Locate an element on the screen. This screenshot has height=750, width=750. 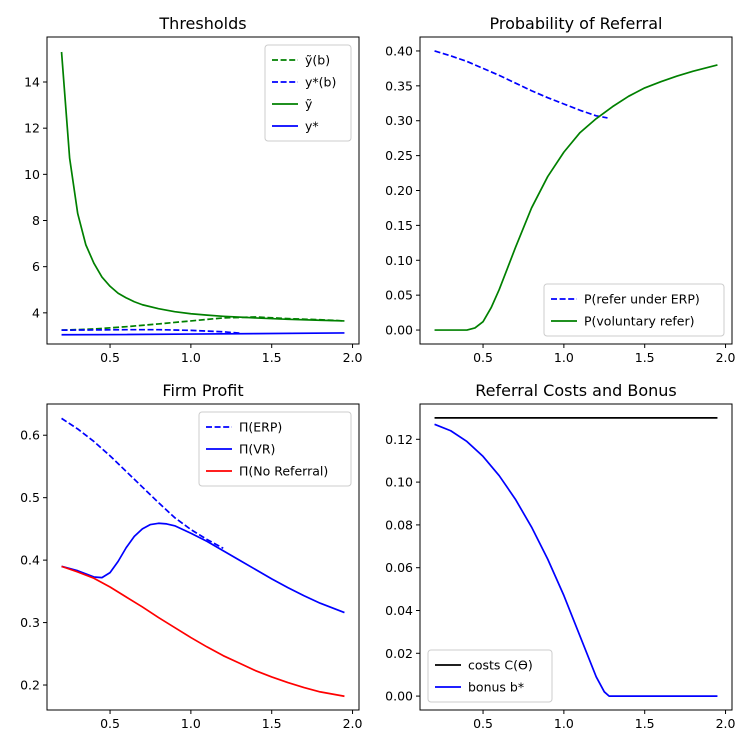
y-tick-label: 0.25 is located at coordinates (399, 155).